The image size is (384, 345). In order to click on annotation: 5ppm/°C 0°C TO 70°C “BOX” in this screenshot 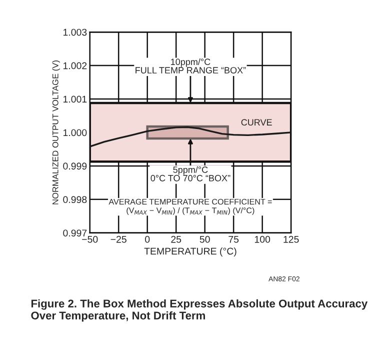, I will do `click(190, 174)`.